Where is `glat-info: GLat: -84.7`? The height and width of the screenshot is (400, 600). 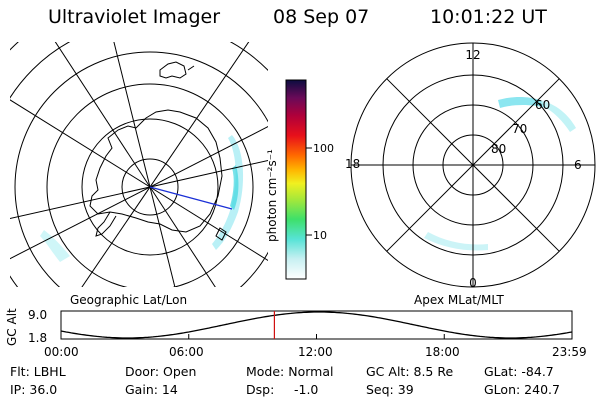
glat-info: GLat: -84.7 is located at coordinates (519, 371).